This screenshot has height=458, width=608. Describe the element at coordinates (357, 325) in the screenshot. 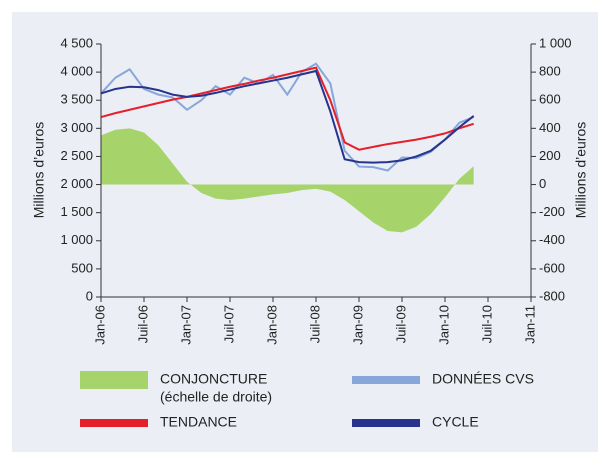

I see `x-tick-label: Jan-09` at that location.